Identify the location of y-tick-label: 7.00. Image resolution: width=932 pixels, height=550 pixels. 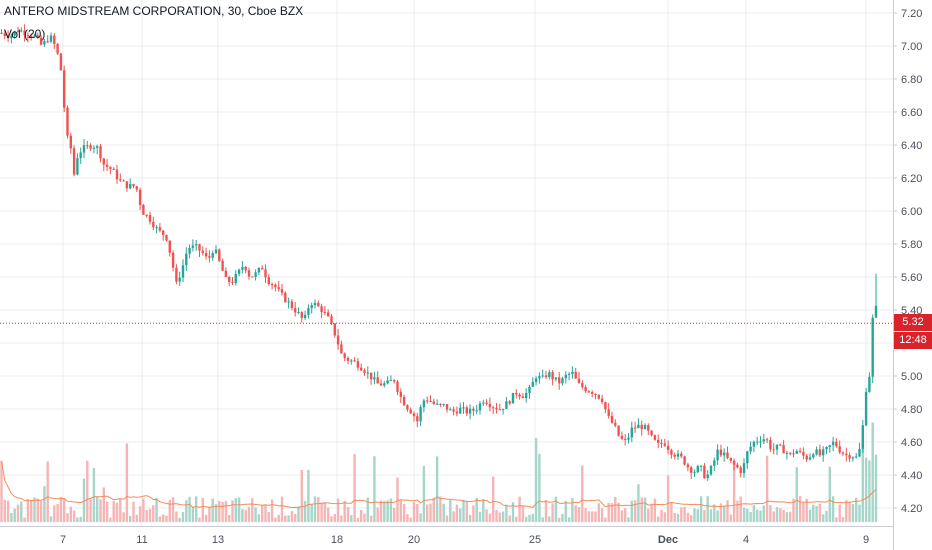
(911, 47).